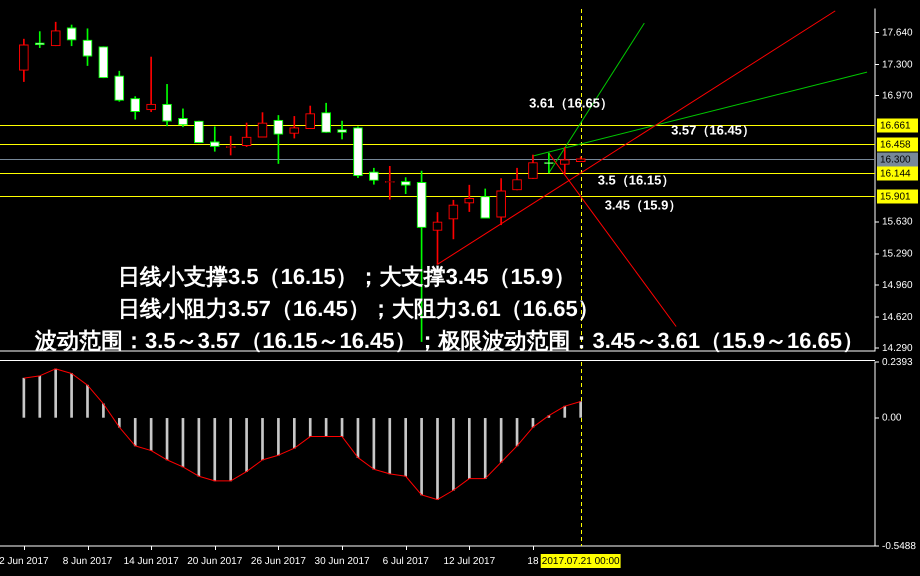 Image resolution: width=920 pixels, height=576 pixels. What do you see at coordinates (896, 196) in the screenshot?
I see `ref-line-label: 15.901` at bounding box center [896, 196].